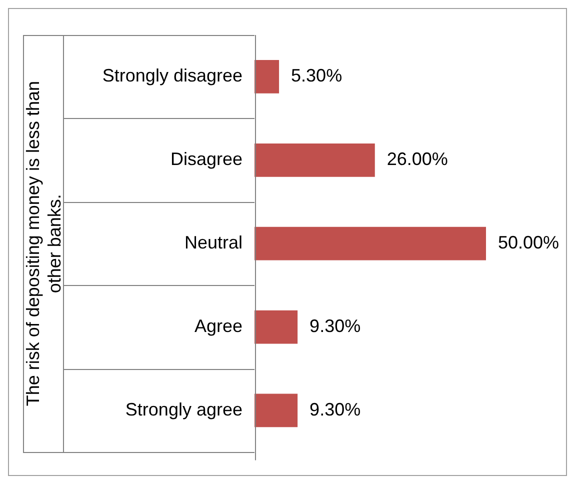 The height and width of the screenshot is (484, 575). I want to click on data-label: 5.30%, so click(316, 76).